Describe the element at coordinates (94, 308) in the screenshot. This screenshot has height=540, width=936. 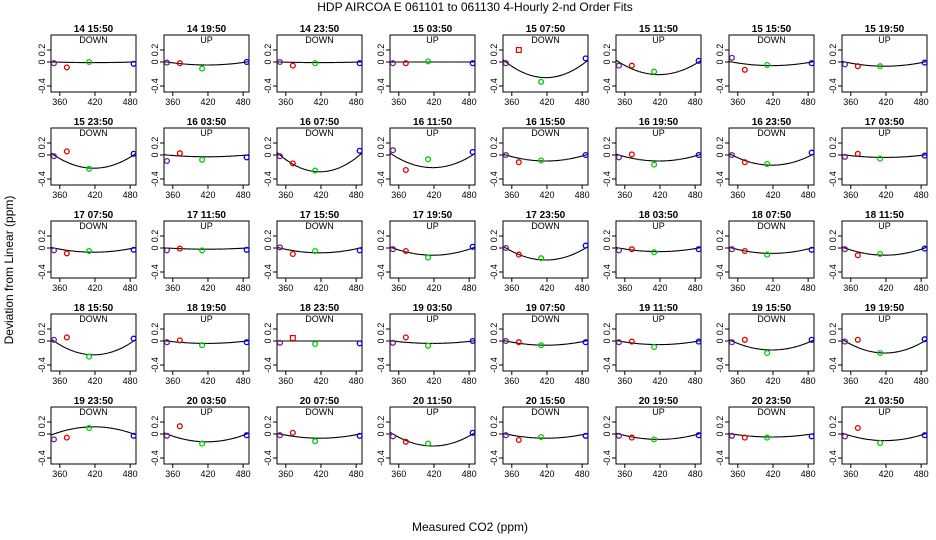
I see `panel-time-label: 18 15:50` at that location.